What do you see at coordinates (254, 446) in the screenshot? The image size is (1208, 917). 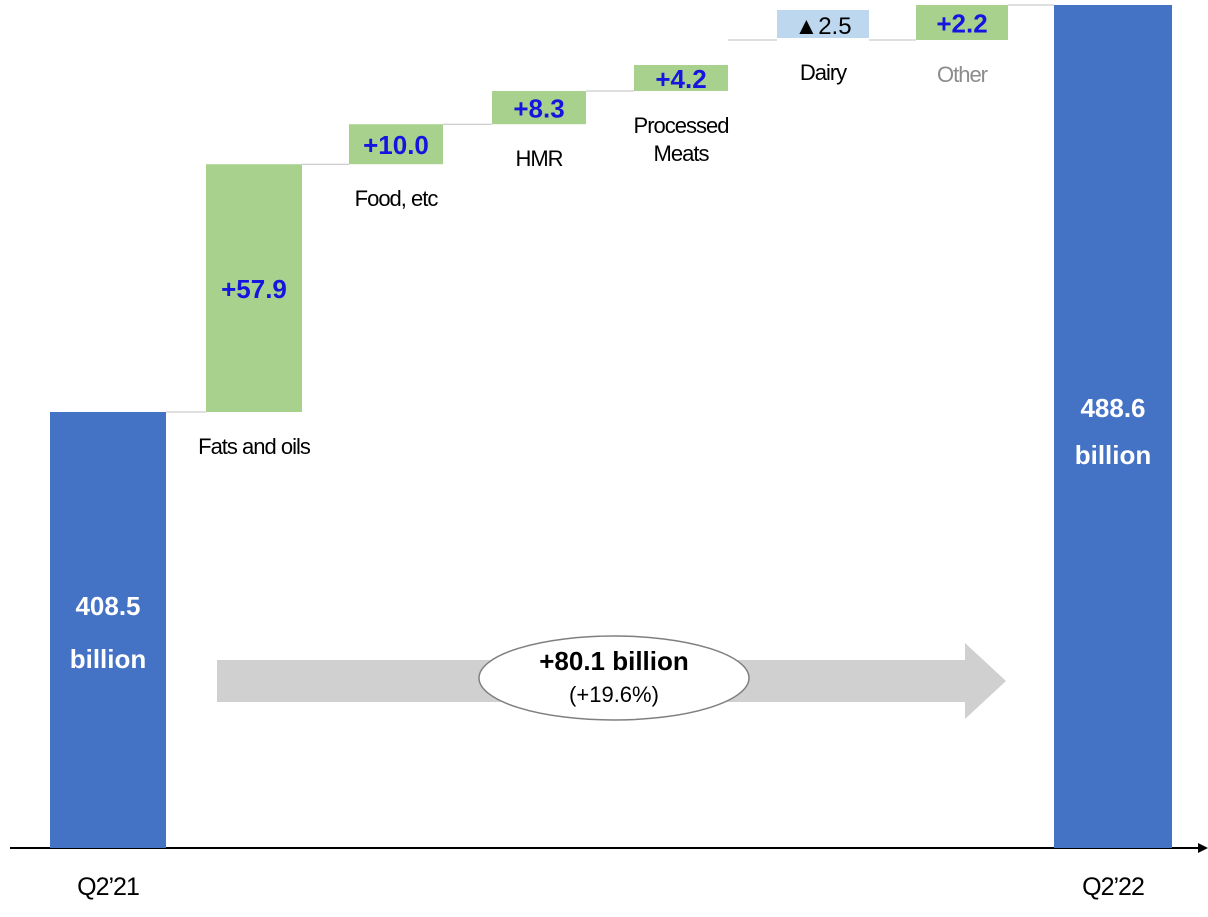 I see `step-category-label: Fats and oils` at bounding box center [254, 446].